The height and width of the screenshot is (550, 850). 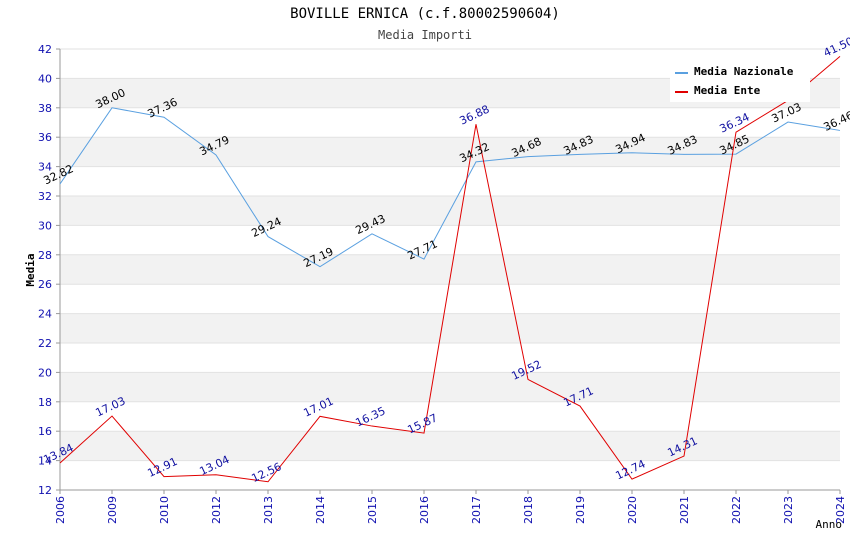 What do you see at coordinates (45, 284) in the screenshot?
I see `y-tick-label: 26` at bounding box center [45, 284].